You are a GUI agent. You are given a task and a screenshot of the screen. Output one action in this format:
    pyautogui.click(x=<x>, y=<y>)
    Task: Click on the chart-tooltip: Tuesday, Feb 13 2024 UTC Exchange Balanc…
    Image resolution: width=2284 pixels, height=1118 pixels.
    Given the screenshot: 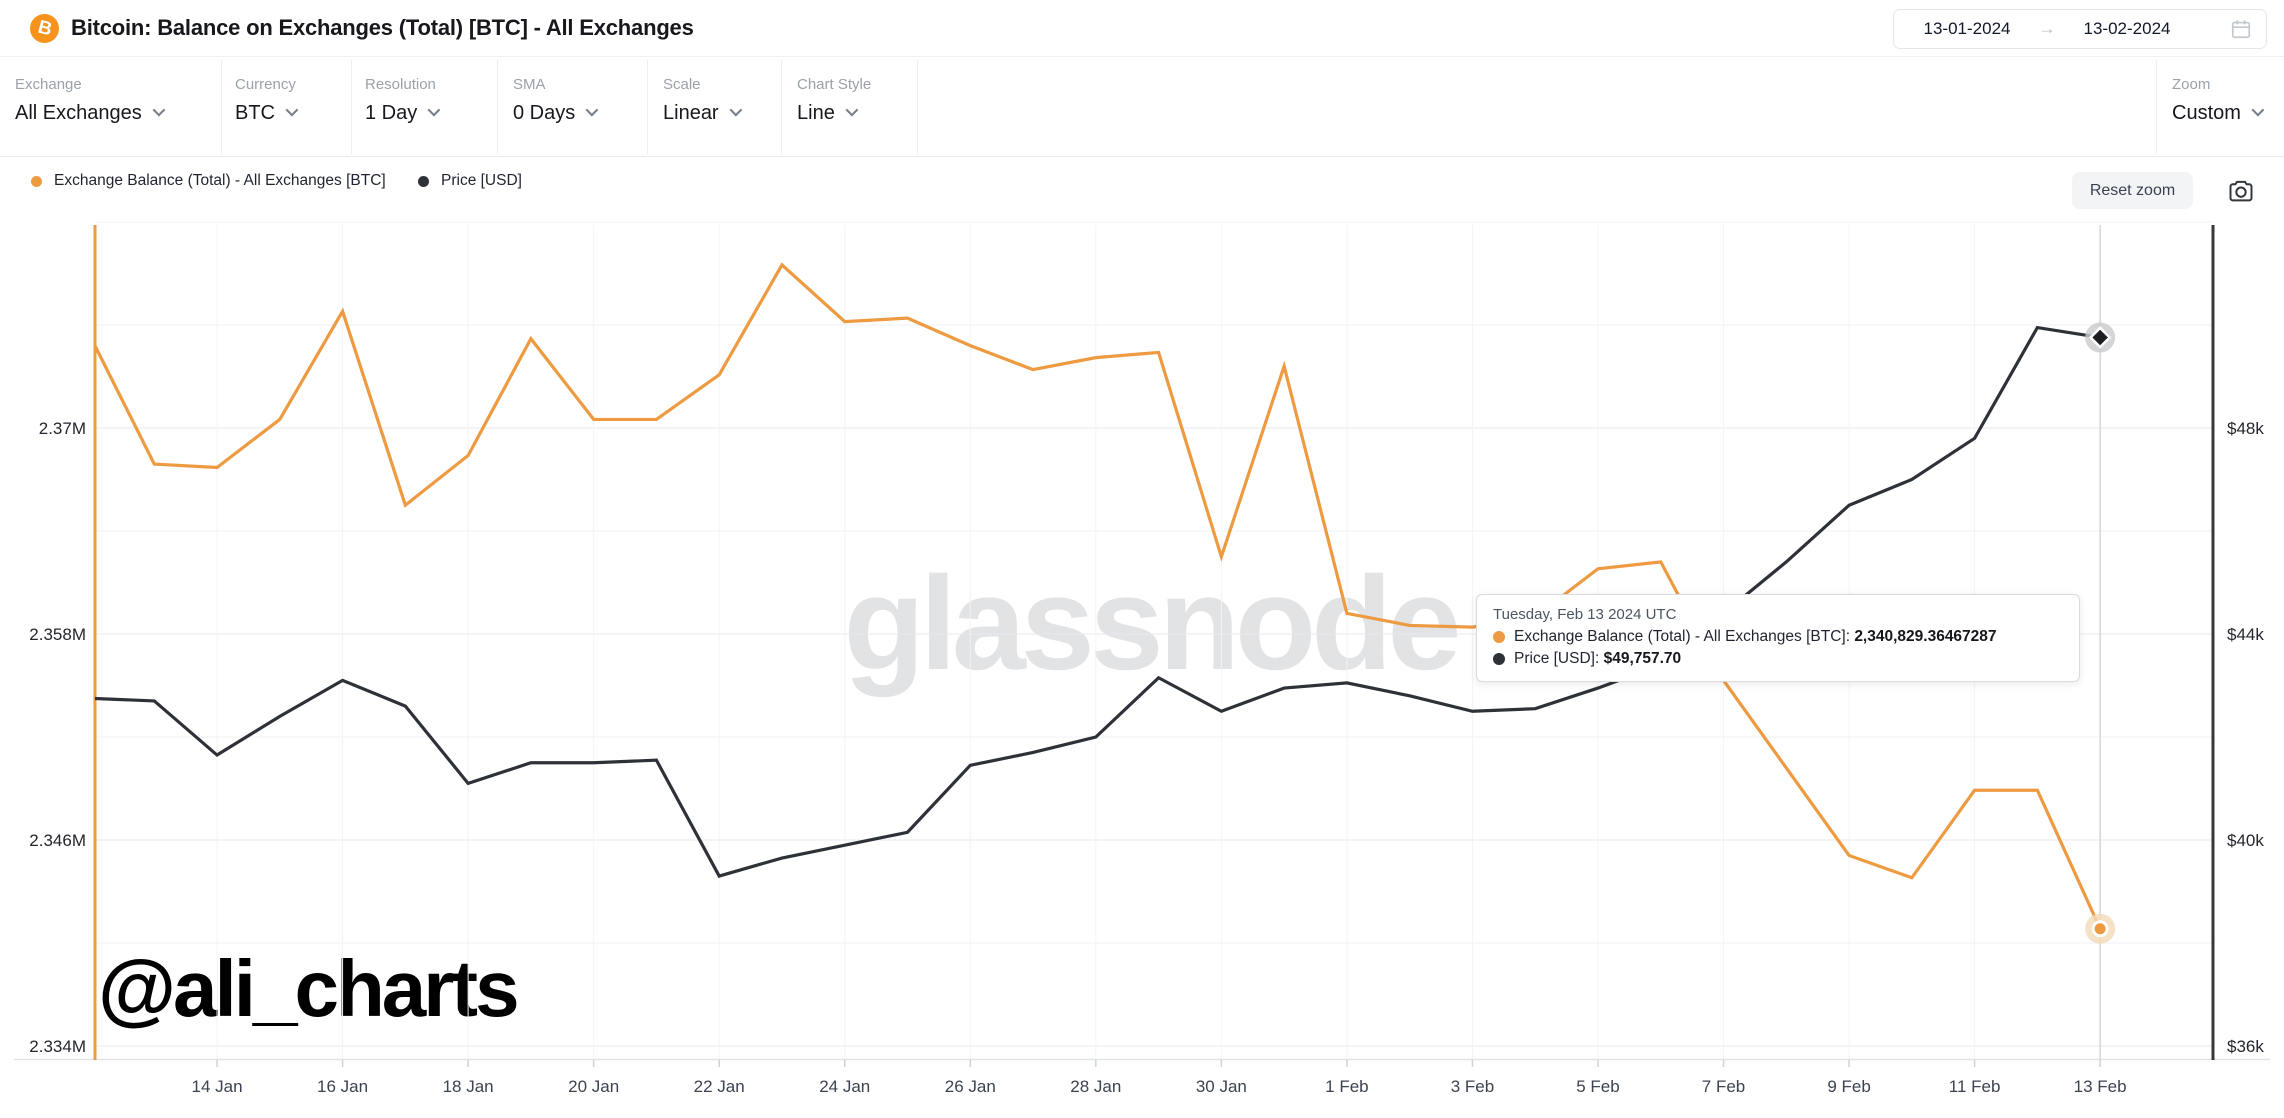 What is the action you would take?
    pyautogui.click(x=1778, y=638)
    